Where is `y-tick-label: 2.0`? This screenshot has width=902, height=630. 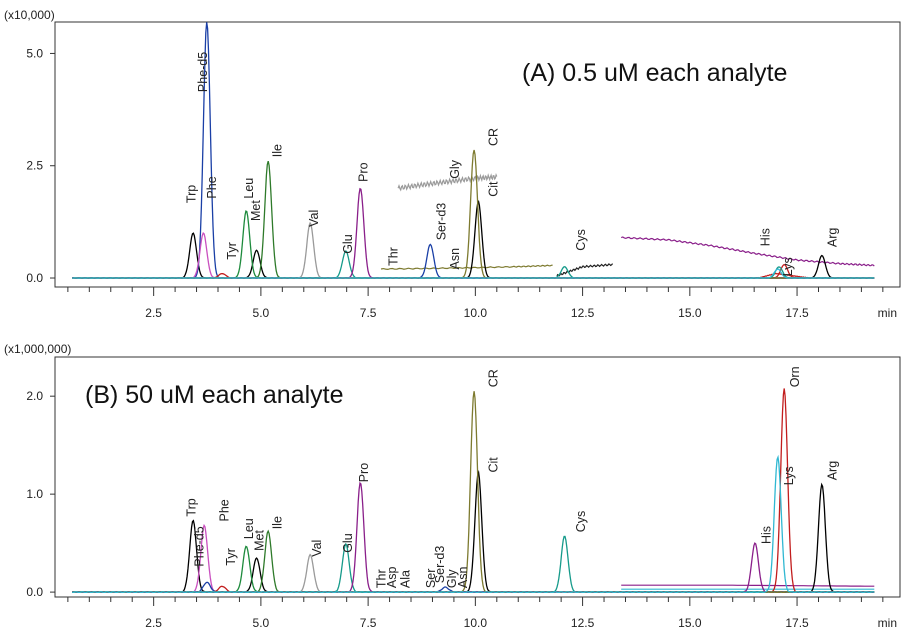
y-tick-label: 2.0 is located at coordinates (34, 396).